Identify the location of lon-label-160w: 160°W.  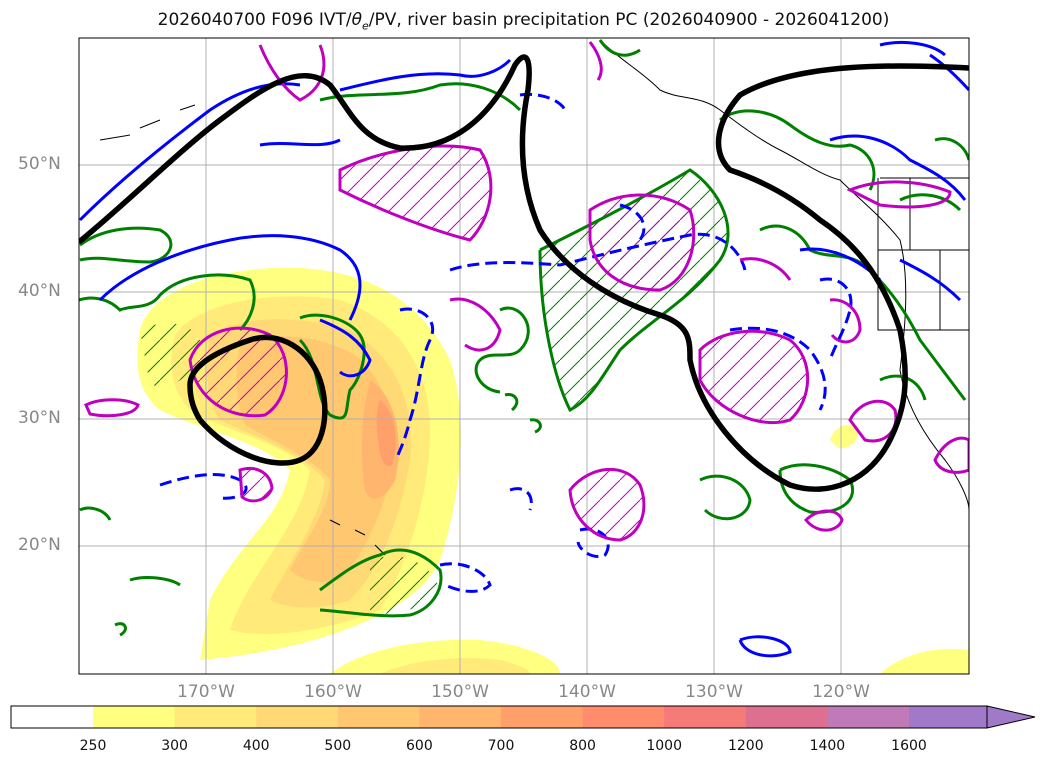
(333, 692).